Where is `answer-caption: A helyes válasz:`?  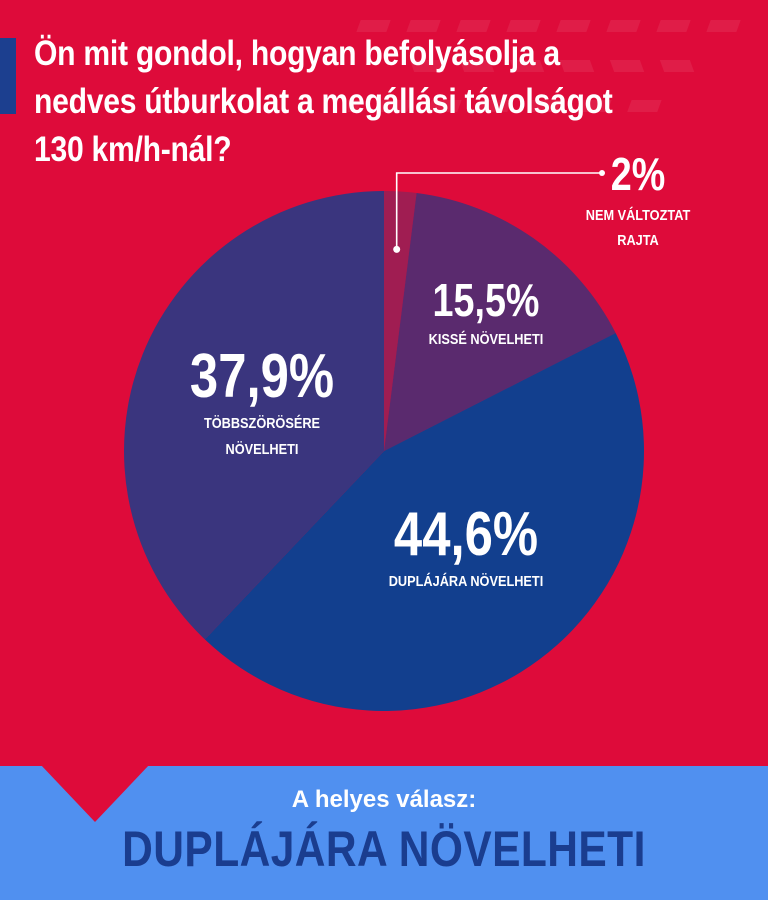
answer-caption: A helyes válasz: is located at coordinates (384, 799).